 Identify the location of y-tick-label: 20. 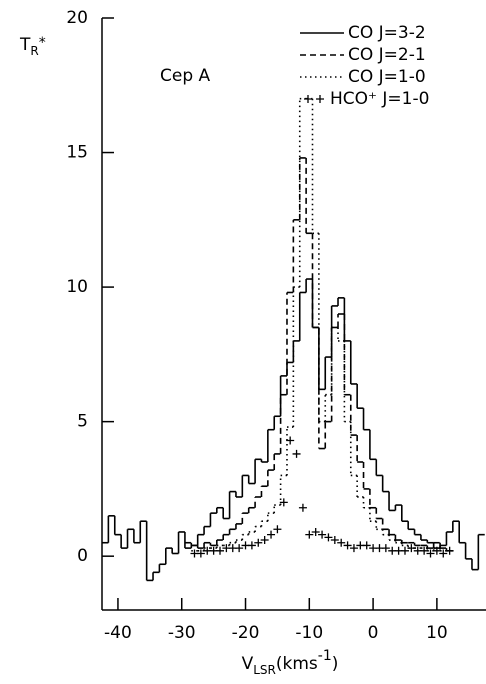
(77, 18).